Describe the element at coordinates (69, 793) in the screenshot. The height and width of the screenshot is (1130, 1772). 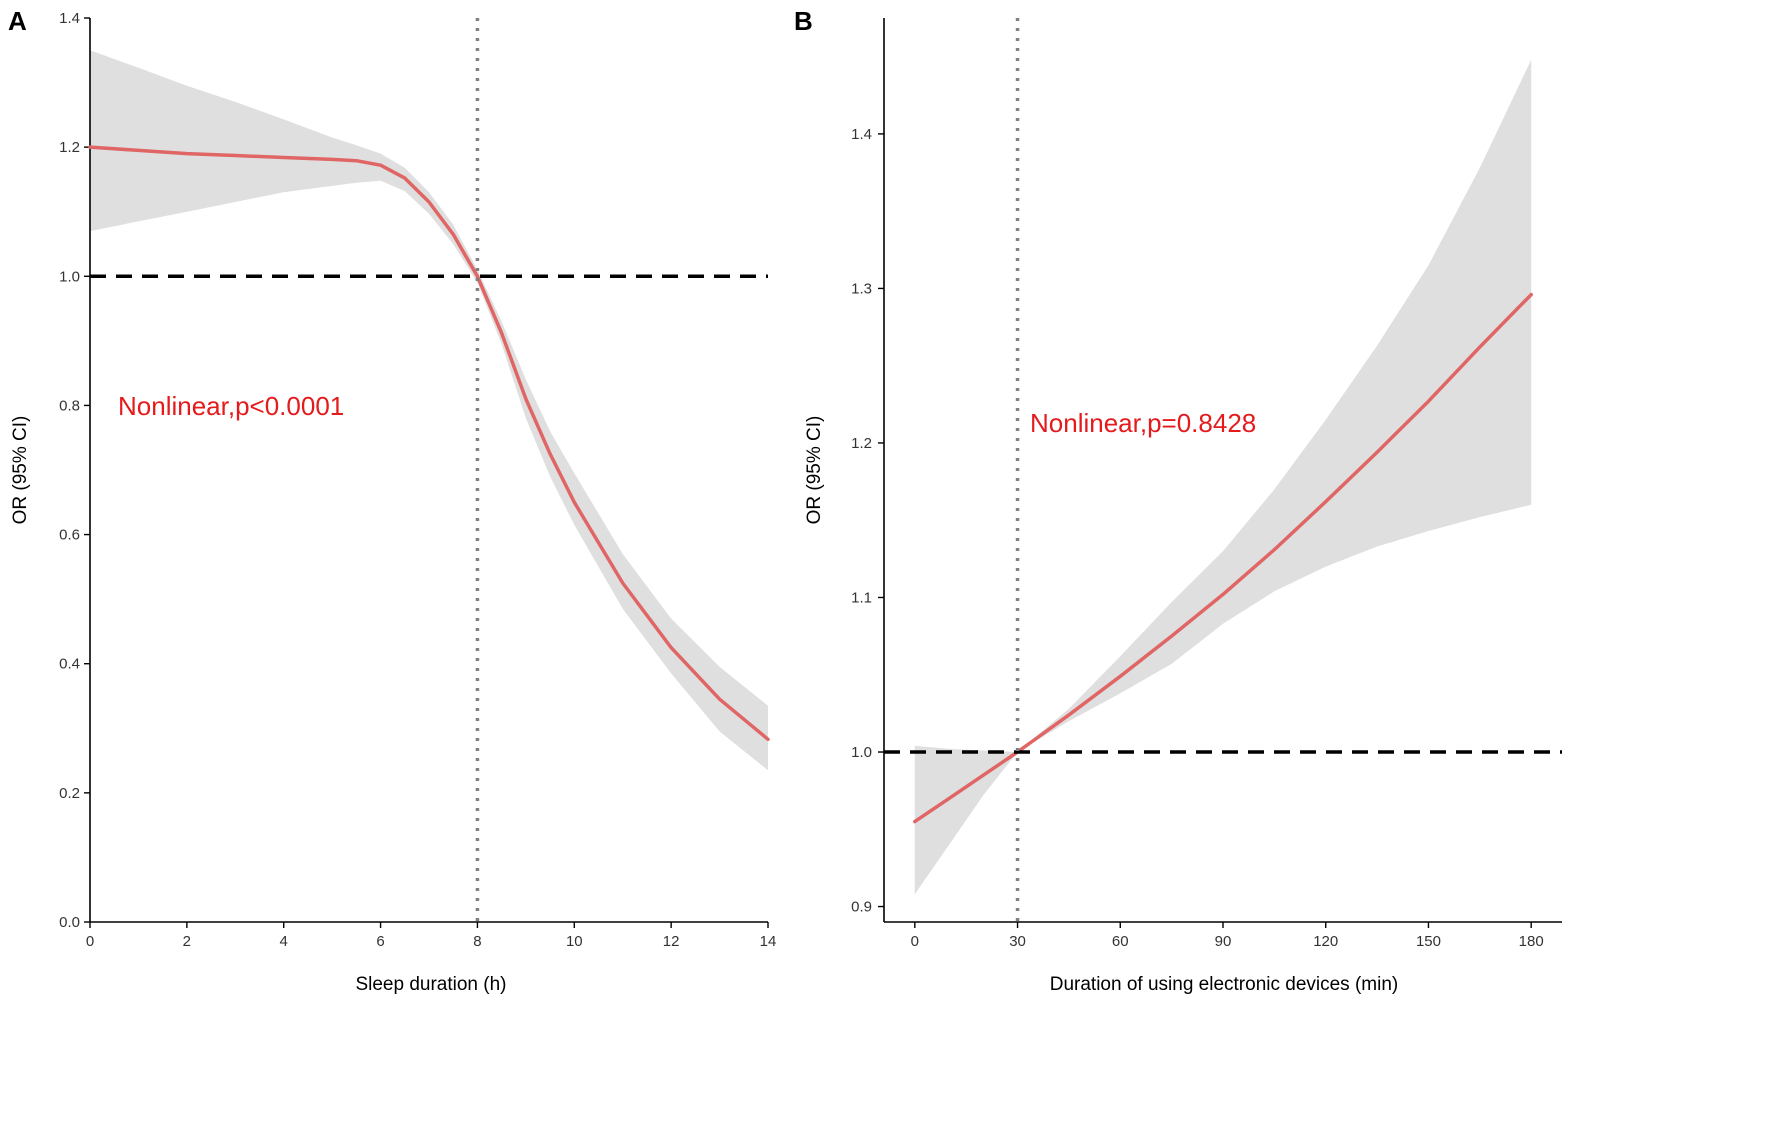
I see `y-tick-label: 0.2` at that location.